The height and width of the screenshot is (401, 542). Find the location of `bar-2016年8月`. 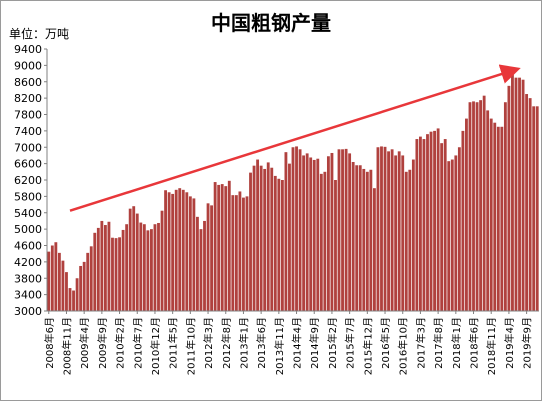

bar-2016年8月 is located at coordinates (396, 233).